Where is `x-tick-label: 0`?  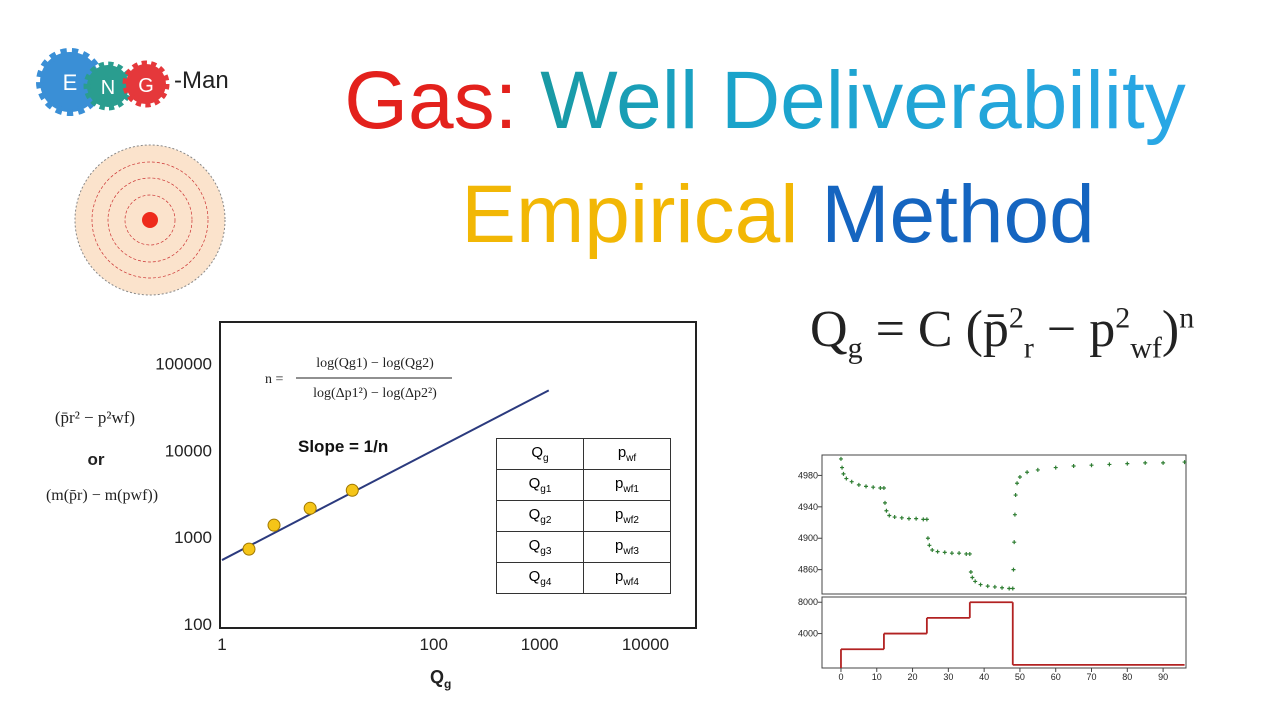
x-tick-label: 0 is located at coordinates (840, 677).